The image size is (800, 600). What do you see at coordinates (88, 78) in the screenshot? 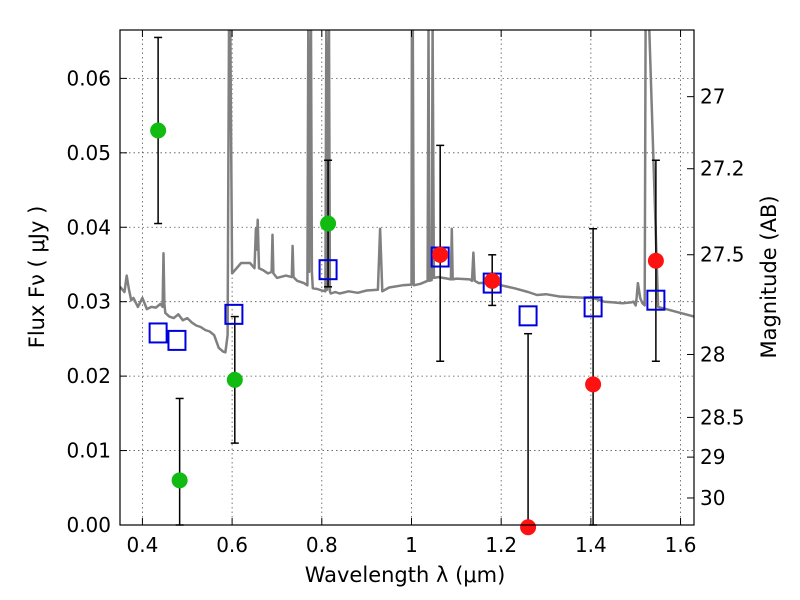
I see `y-tick-label: 0.06` at bounding box center [88, 78].